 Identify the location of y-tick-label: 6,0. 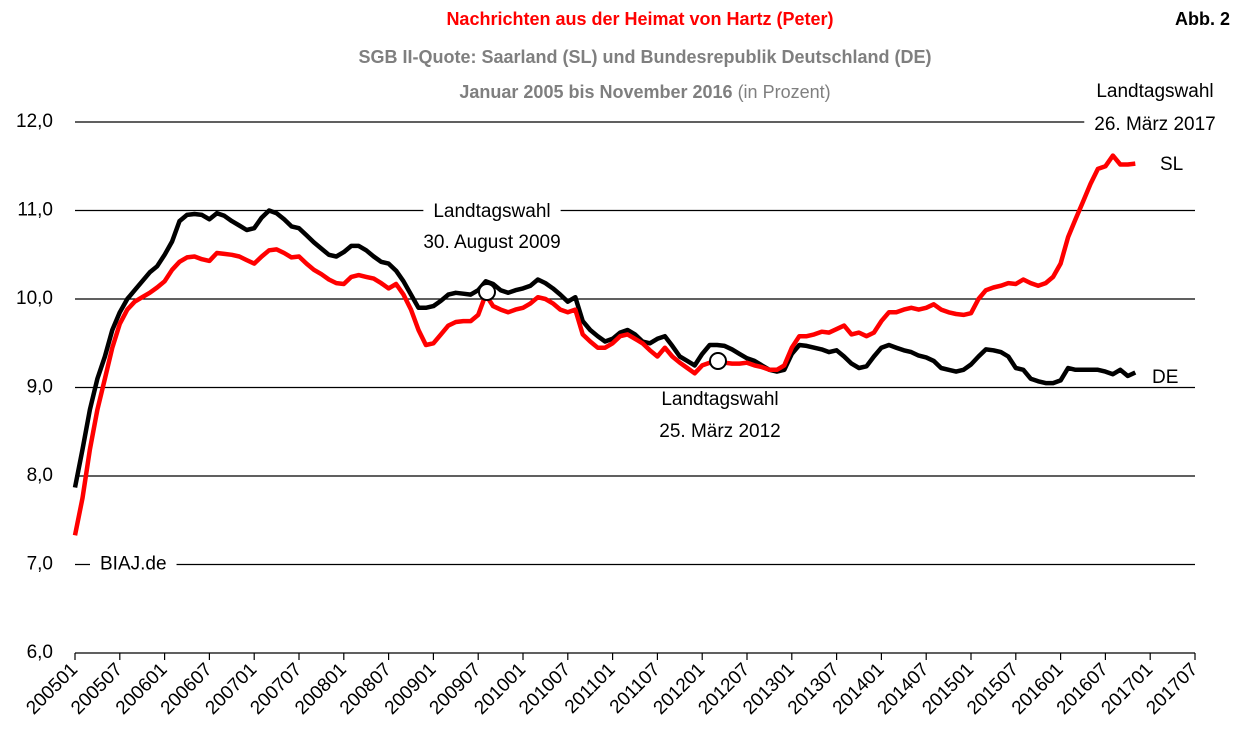
(40, 652).